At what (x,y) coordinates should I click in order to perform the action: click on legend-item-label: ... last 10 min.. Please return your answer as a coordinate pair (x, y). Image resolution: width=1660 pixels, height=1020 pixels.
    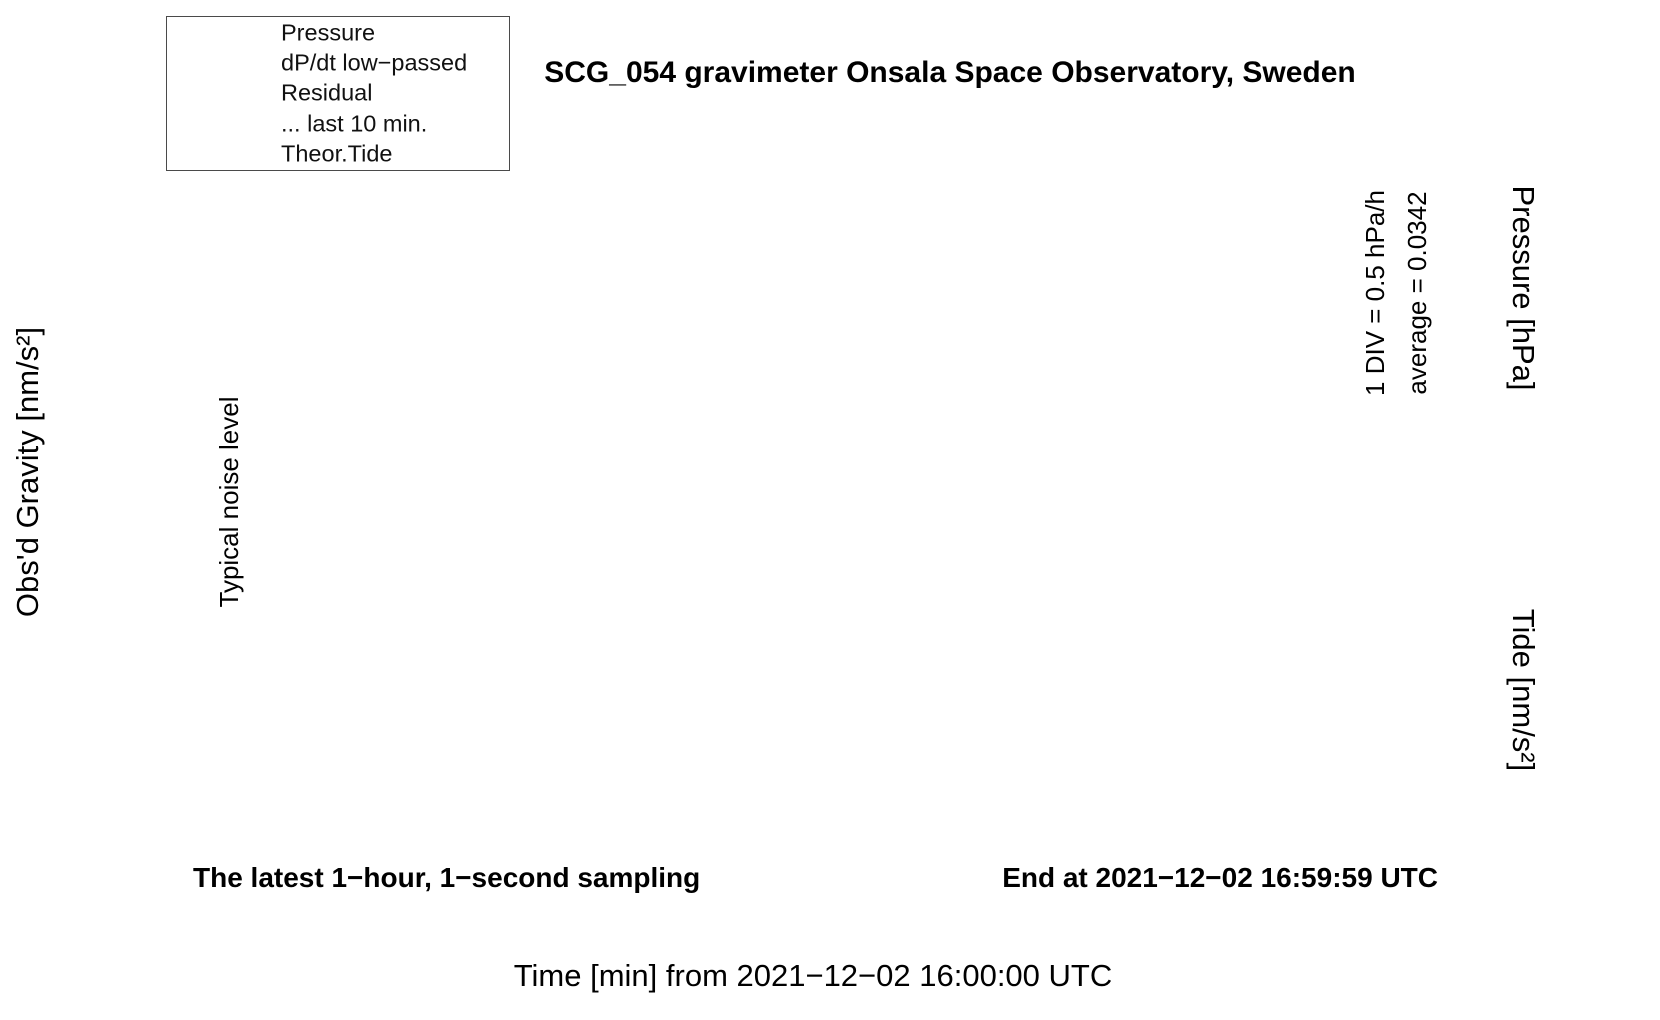
    Looking at the image, I should click on (354, 123).